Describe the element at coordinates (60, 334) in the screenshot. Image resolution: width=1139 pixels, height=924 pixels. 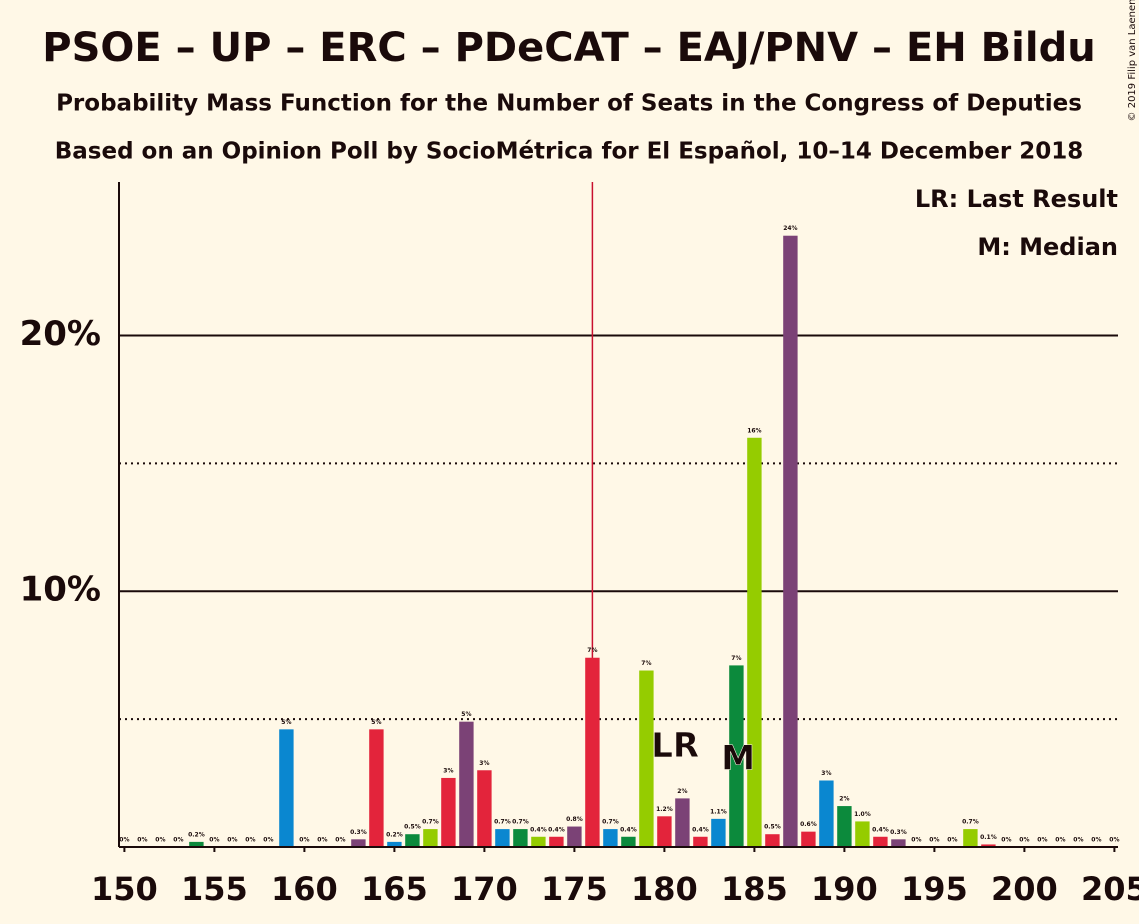
I see `y-tick-label: 20%` at that location.